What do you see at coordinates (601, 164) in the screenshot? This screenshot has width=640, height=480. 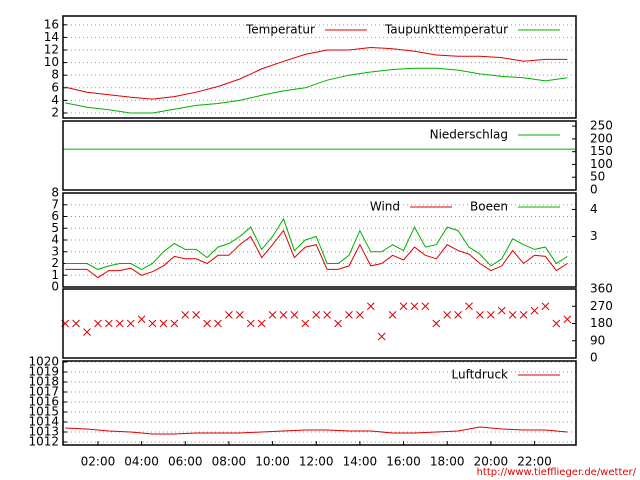 I see `y-tick-label: 100` at bounding box center [601, 164].